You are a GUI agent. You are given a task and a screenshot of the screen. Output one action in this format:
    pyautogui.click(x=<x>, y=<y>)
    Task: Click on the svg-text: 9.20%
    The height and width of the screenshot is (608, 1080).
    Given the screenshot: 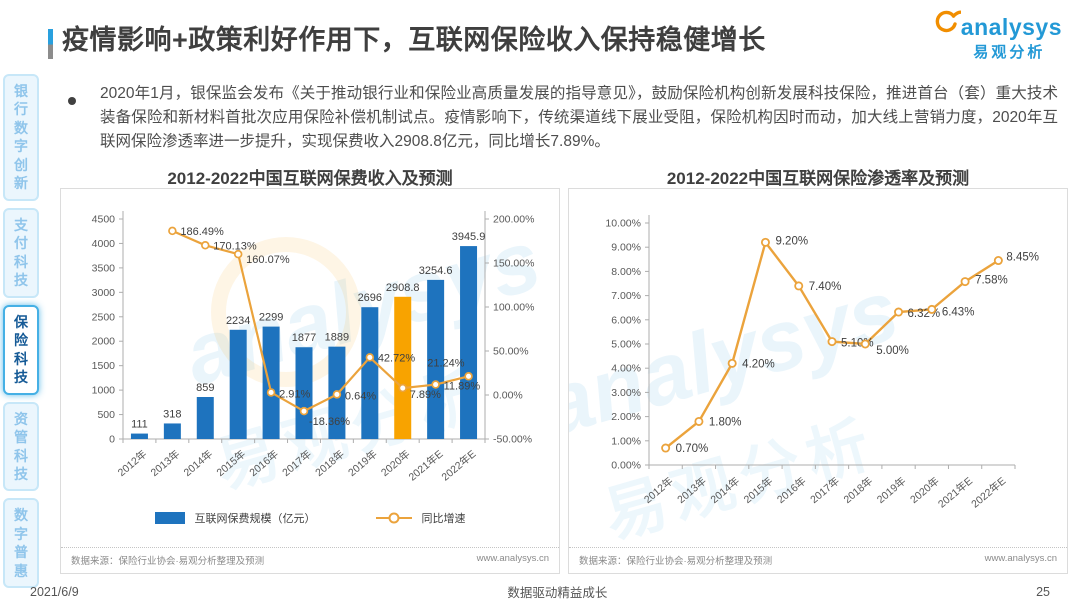 What is the action you would take?
    pyautogui.click(x=791, y=241)
    